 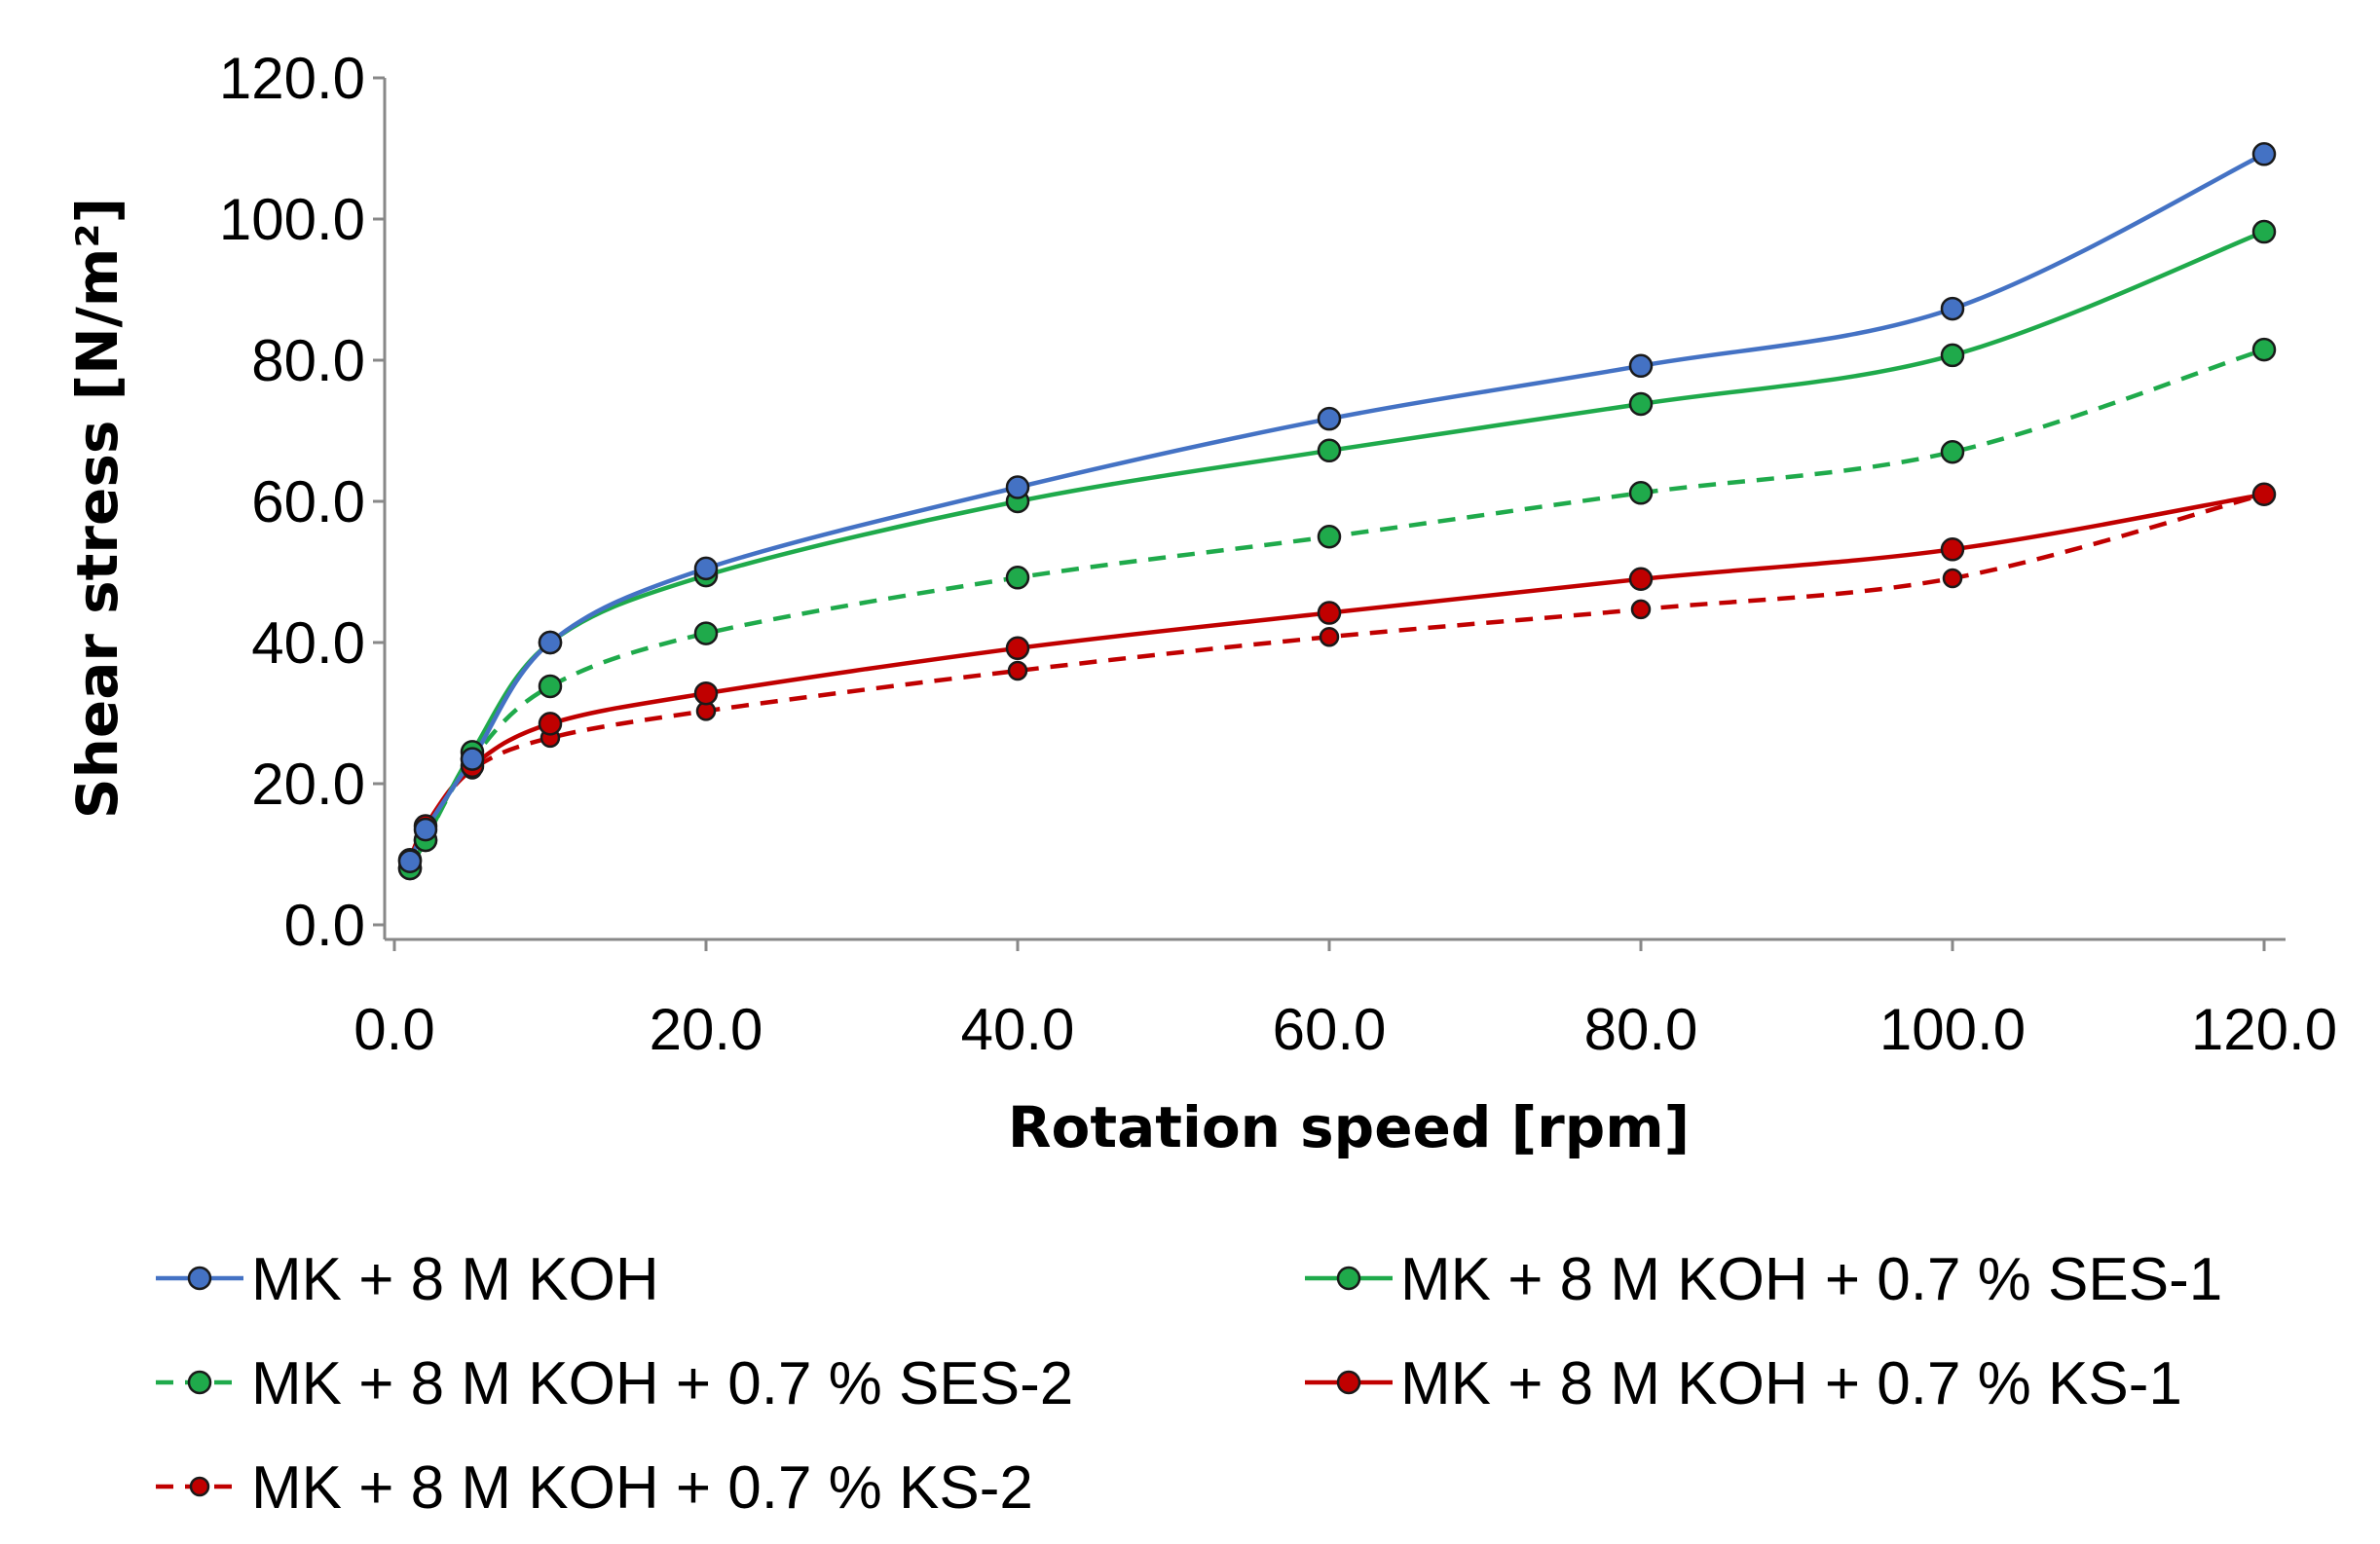 I want to click on legend-item-mk-8-m-koh-0-7-ses-1: MK + 8 M KOH + 0.7 % SES-1, so click(x=1763, y=1280).